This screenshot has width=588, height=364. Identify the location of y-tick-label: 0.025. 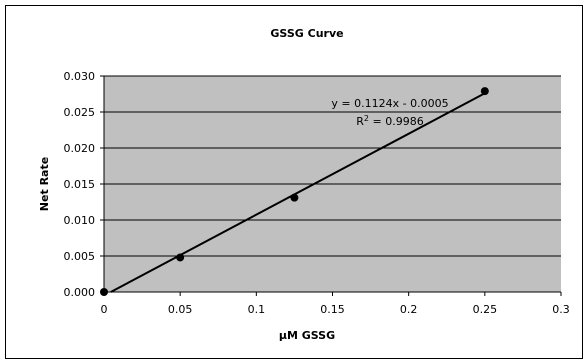
(80, 112).